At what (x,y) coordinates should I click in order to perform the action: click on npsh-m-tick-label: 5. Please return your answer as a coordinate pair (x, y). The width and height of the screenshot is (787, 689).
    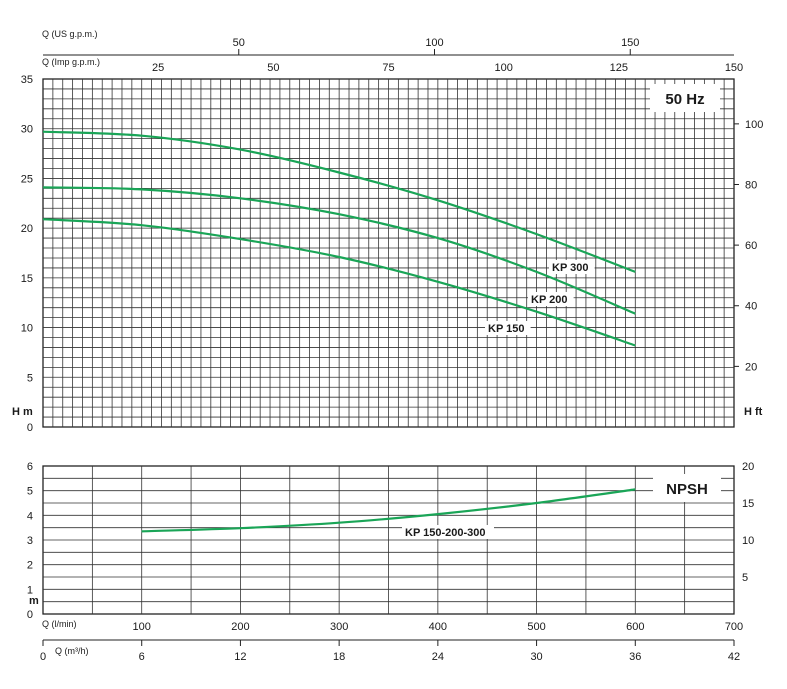
    Looking at the image, I should click on (30, 492).